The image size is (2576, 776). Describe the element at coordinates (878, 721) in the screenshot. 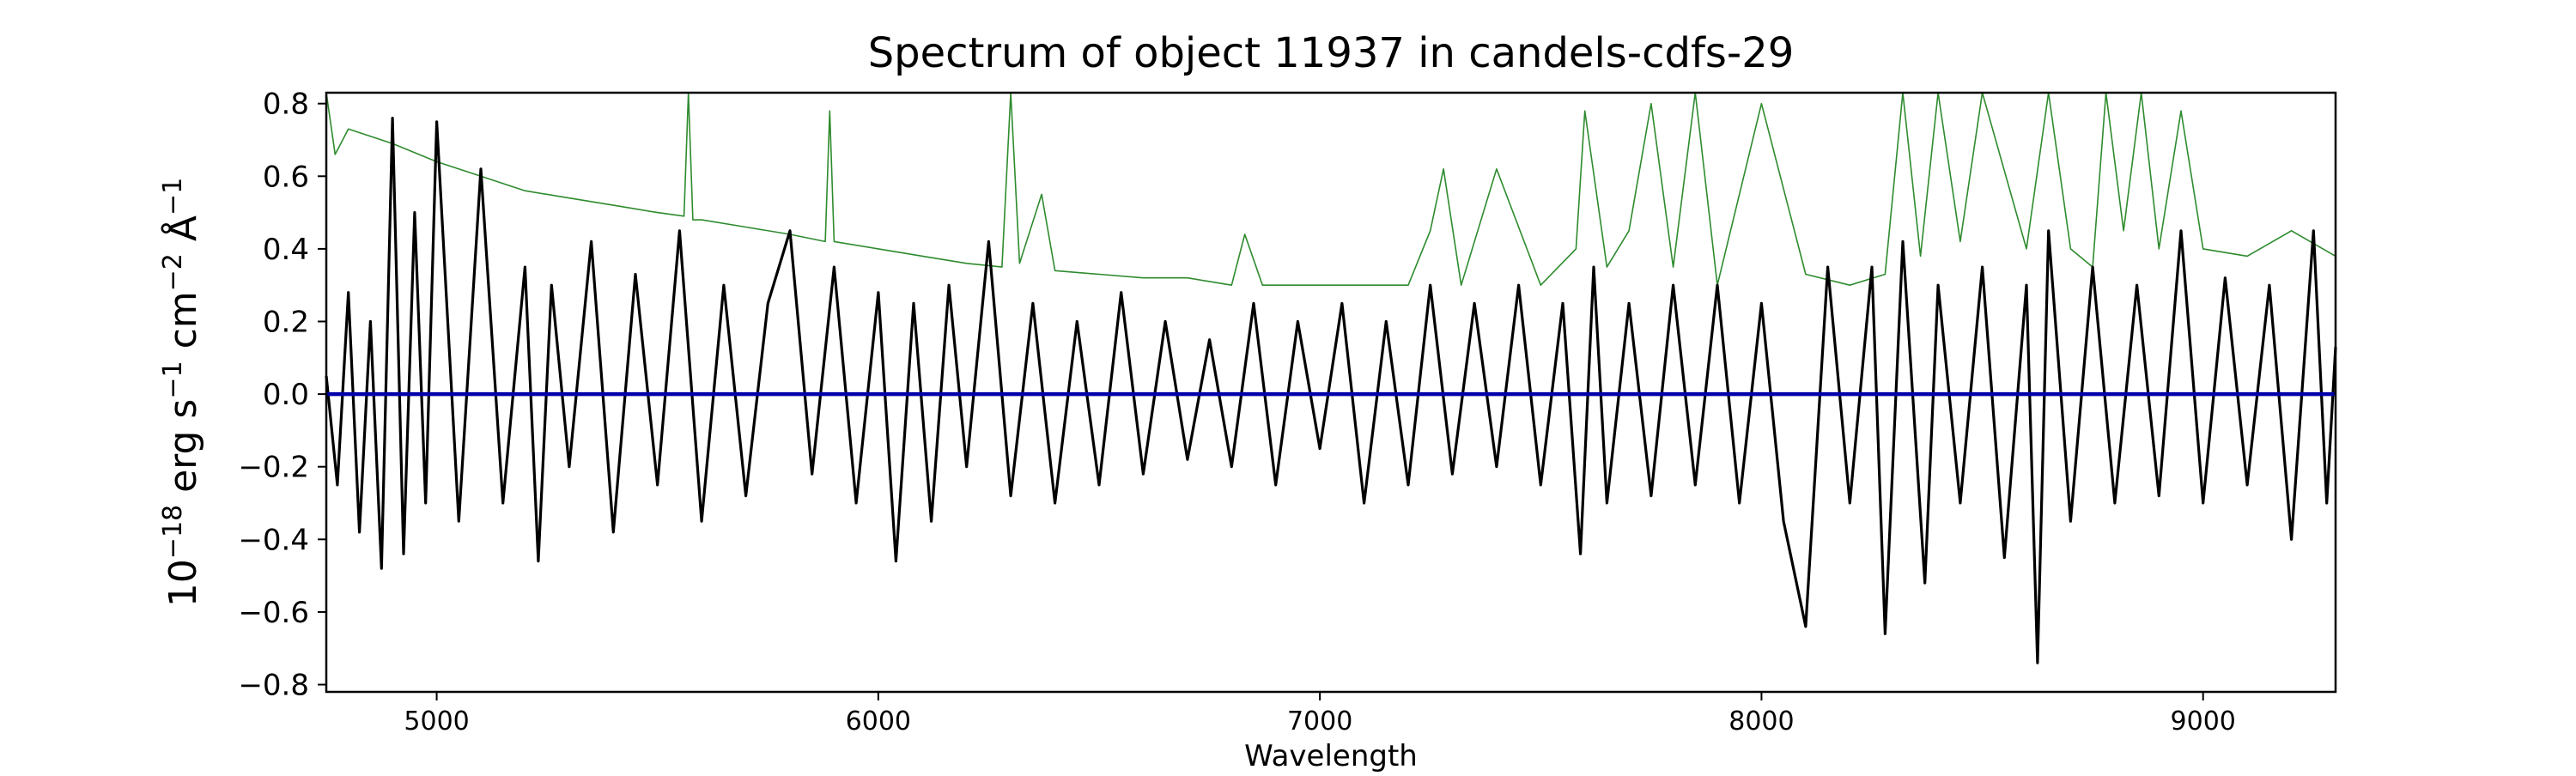

I see `x-tick-label: 6000` at that location.